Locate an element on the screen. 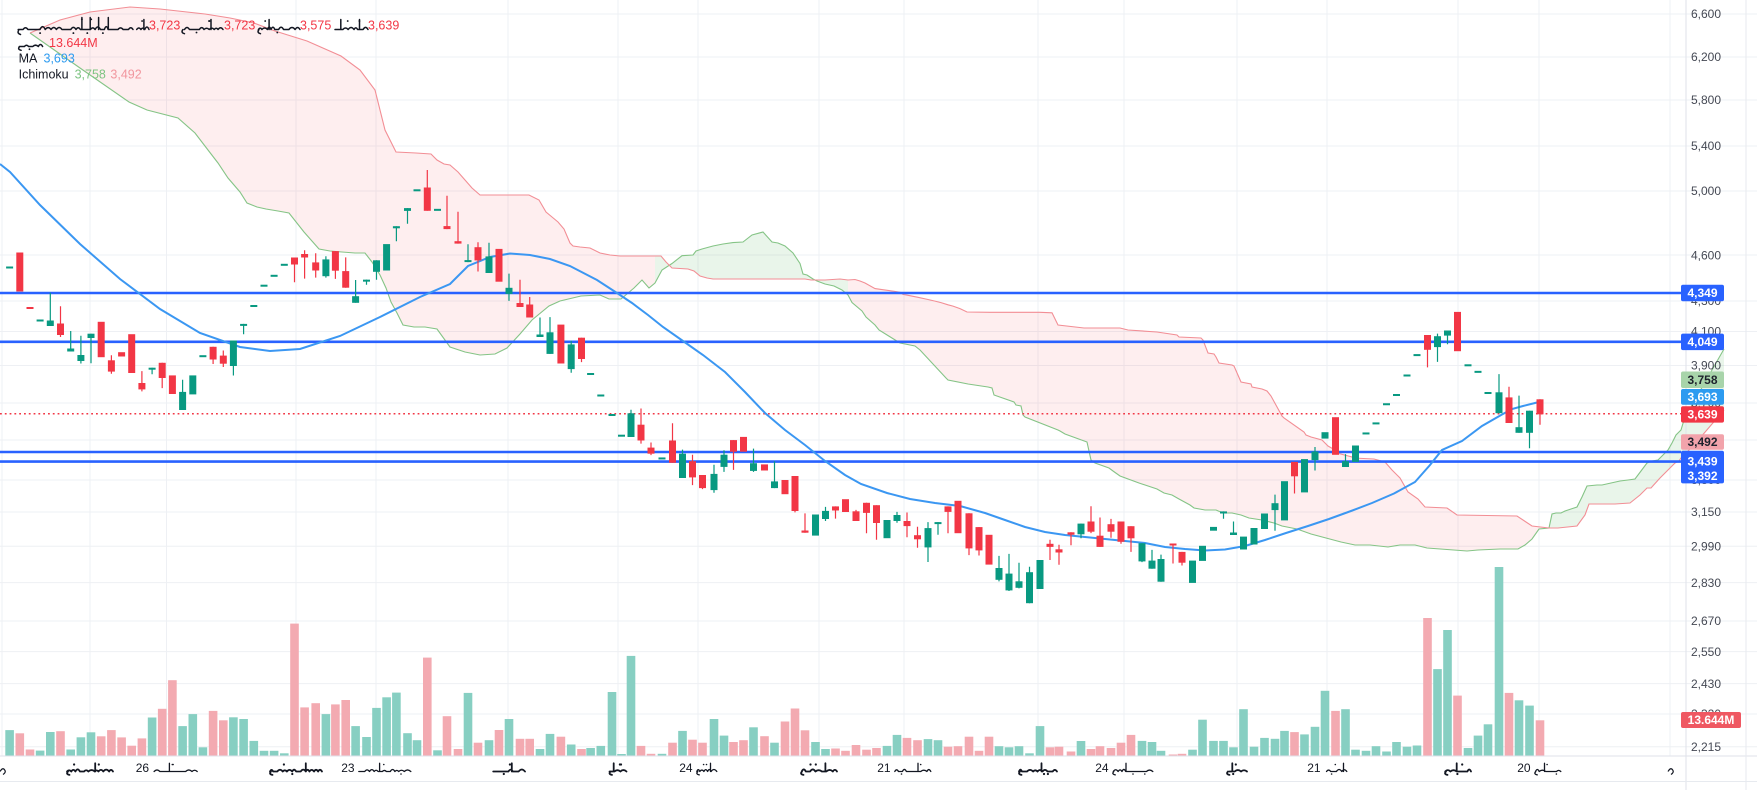 The height and width of the screenshot is (790, 1757). svg-text: 20 is located at coordinates (1524, 768).